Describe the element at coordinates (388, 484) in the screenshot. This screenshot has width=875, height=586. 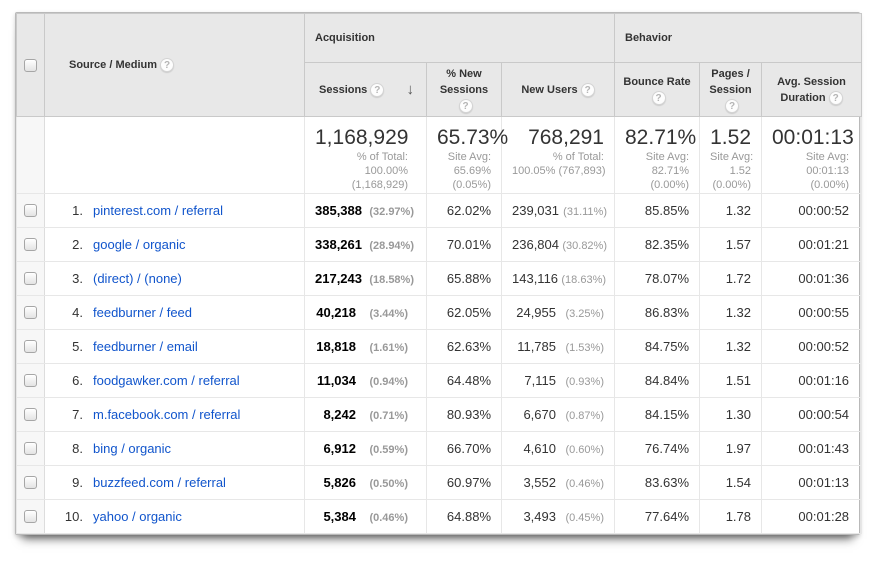
I see `sessions-percent: (0.50%)` at that location.